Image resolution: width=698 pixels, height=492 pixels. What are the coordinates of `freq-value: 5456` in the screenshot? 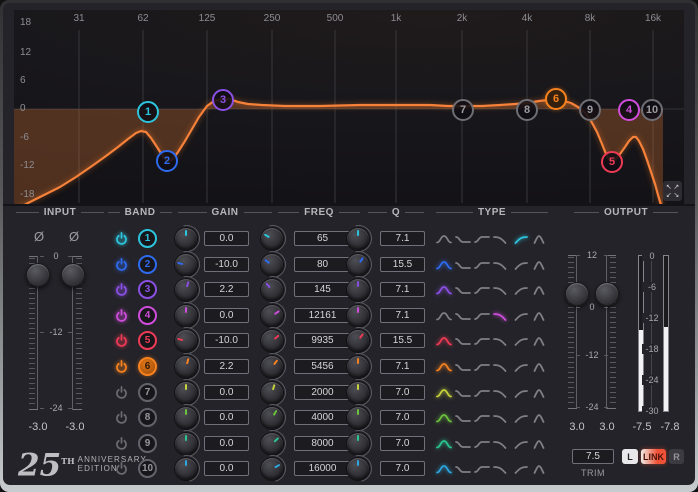 It's located at (322, 366).